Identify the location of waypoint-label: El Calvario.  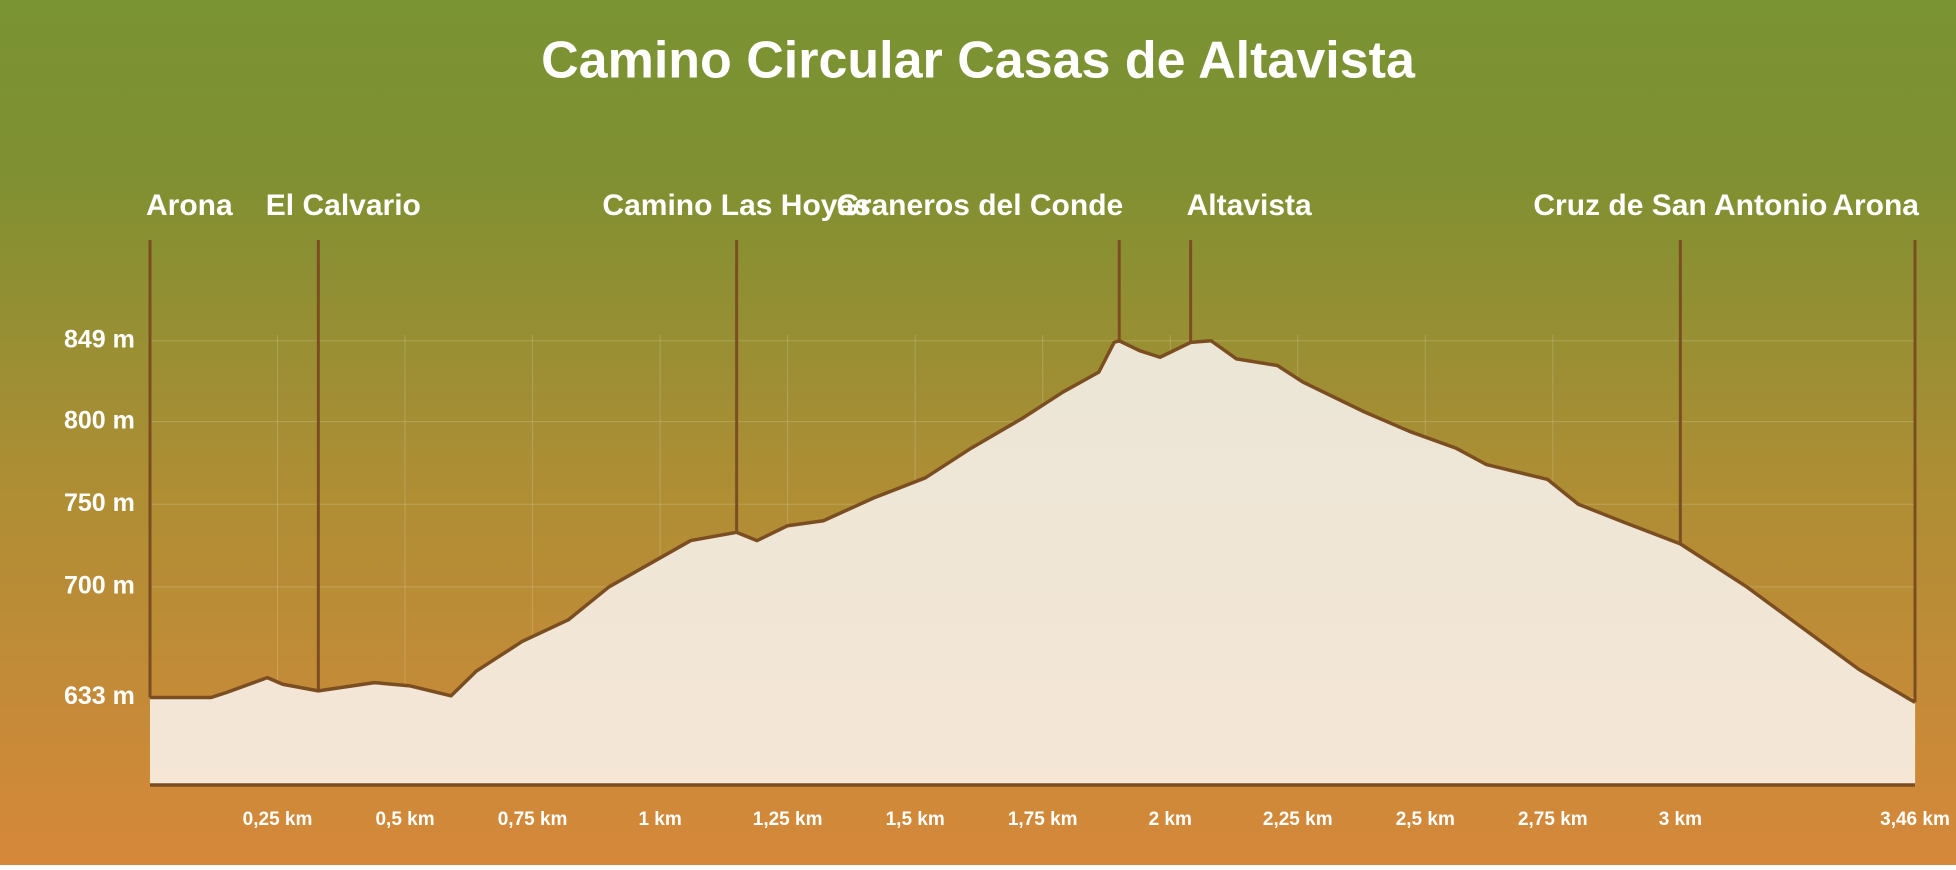
(343, 205).